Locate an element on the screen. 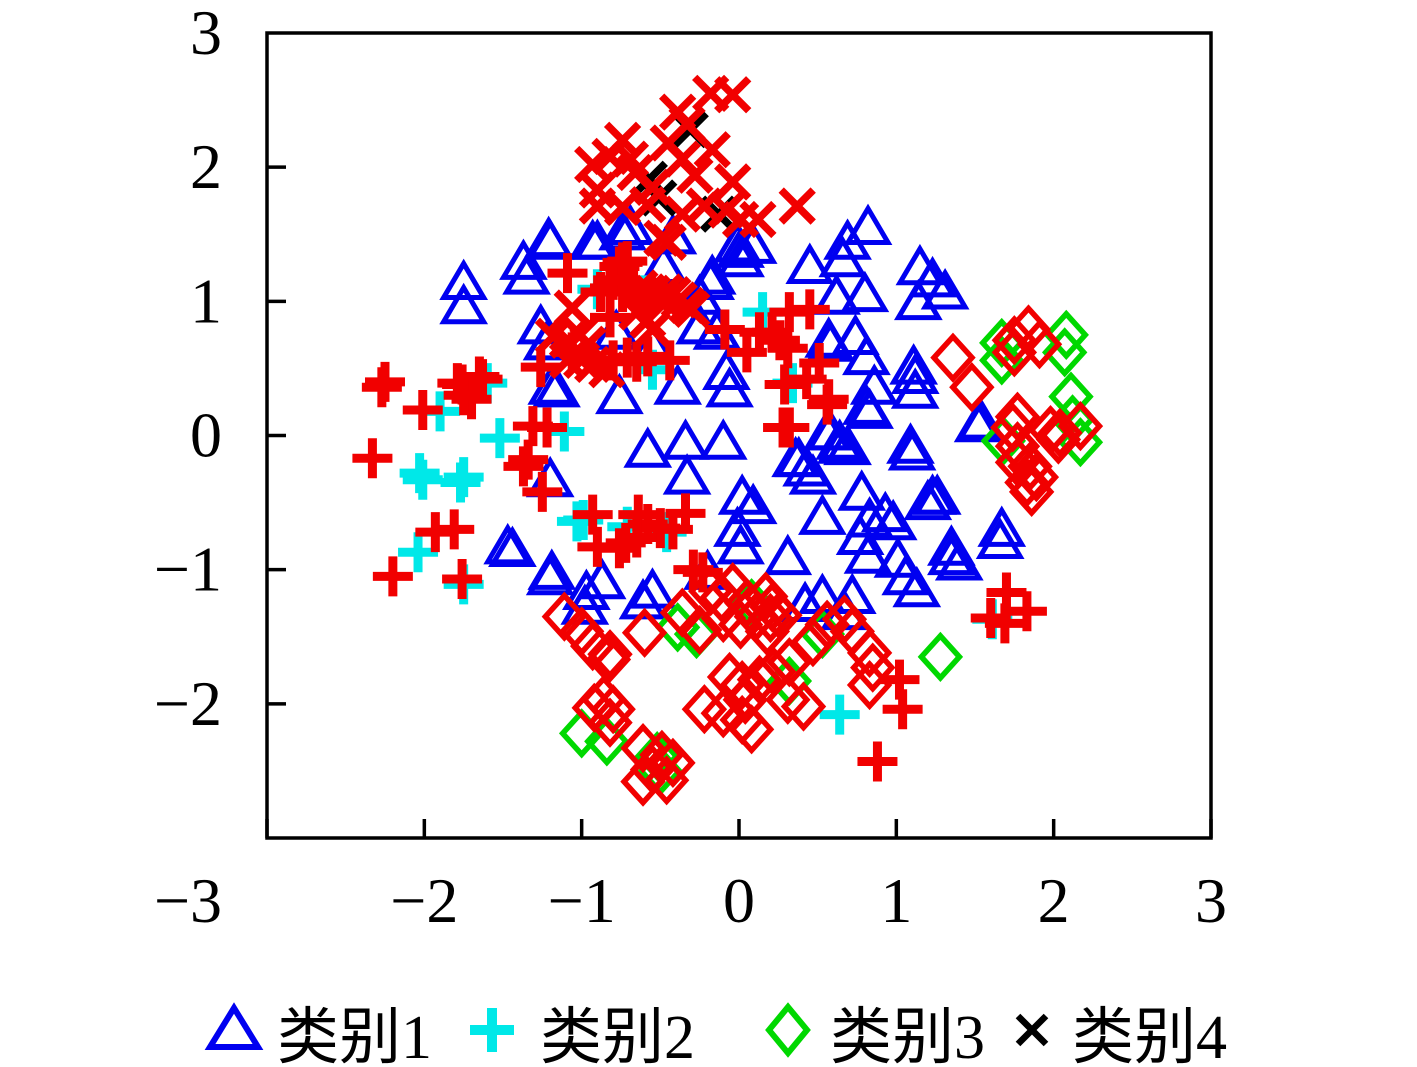 This screenshot has width=1417, height=1067. x-tick-label: 2 is located at coordinates (1054, 900).